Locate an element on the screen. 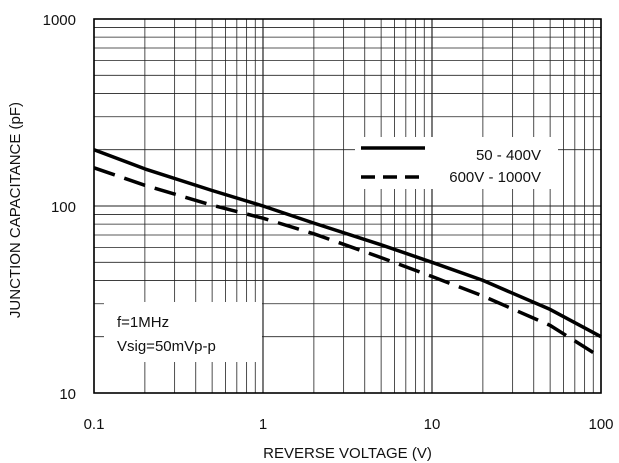  x-tick-label: 0.1 is located at coordinates (94, 424).